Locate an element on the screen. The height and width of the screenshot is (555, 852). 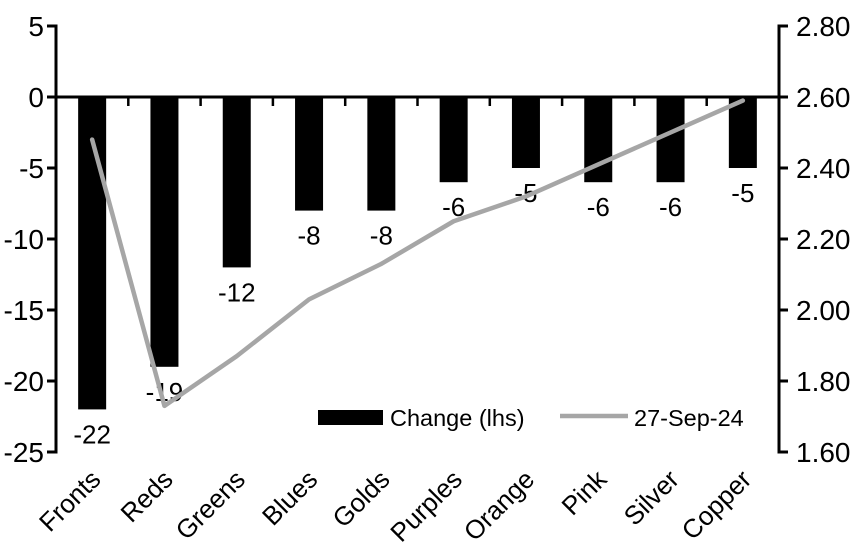
category-label-silver: Silver is located at coordinates (651, 497).